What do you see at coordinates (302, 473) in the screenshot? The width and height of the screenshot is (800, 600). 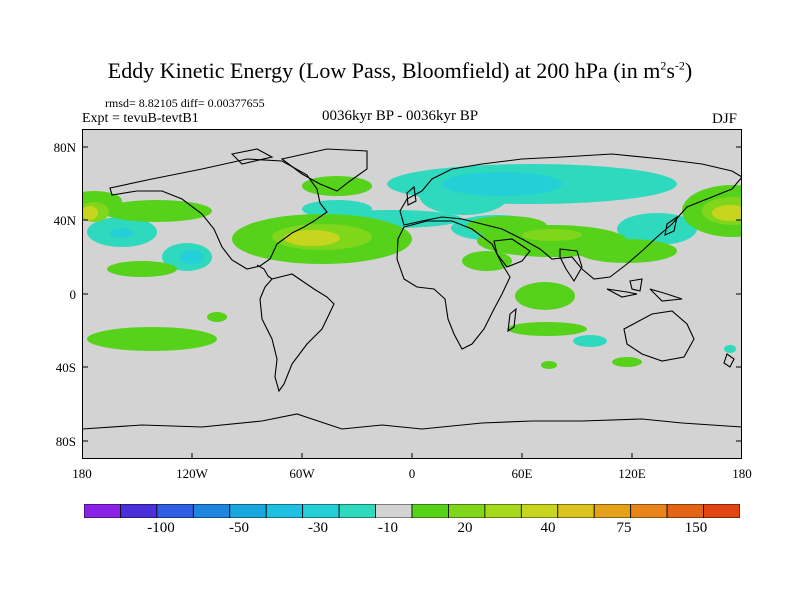 I see `lon-tick-label: 60W` at bounding box center [302, 473].